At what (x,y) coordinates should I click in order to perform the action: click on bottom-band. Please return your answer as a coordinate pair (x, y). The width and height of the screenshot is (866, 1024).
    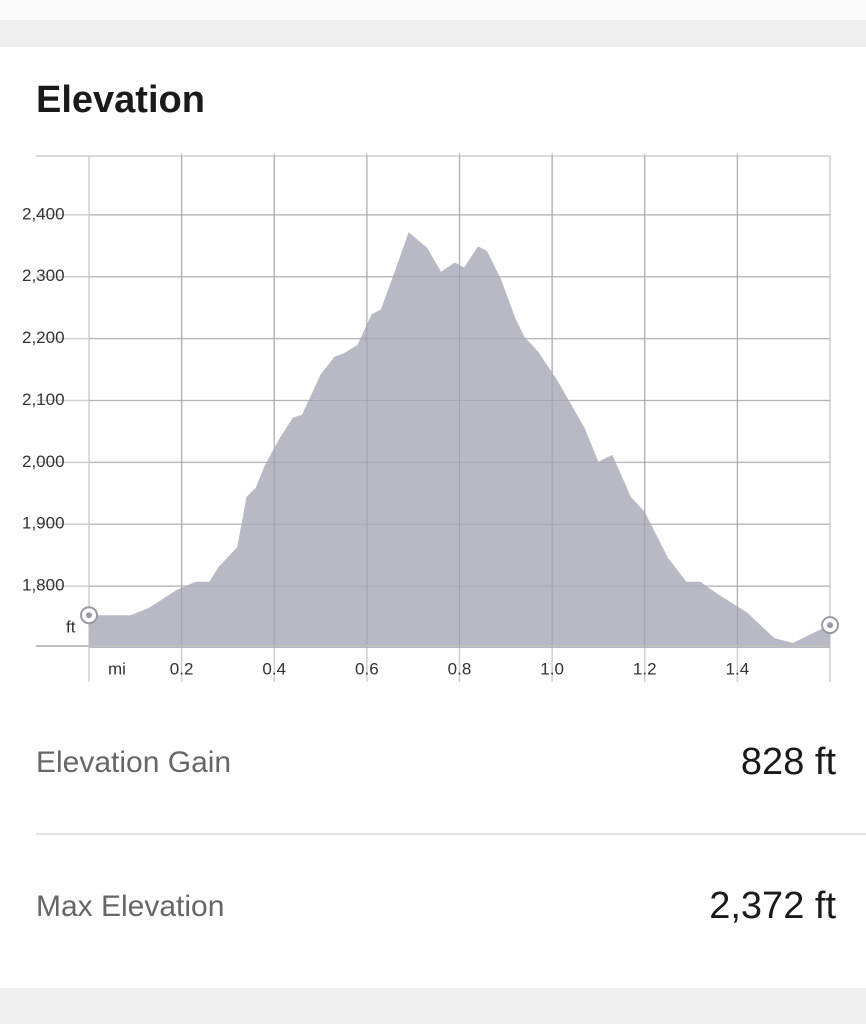
    Looking at the image, I should click on (433, 1006).